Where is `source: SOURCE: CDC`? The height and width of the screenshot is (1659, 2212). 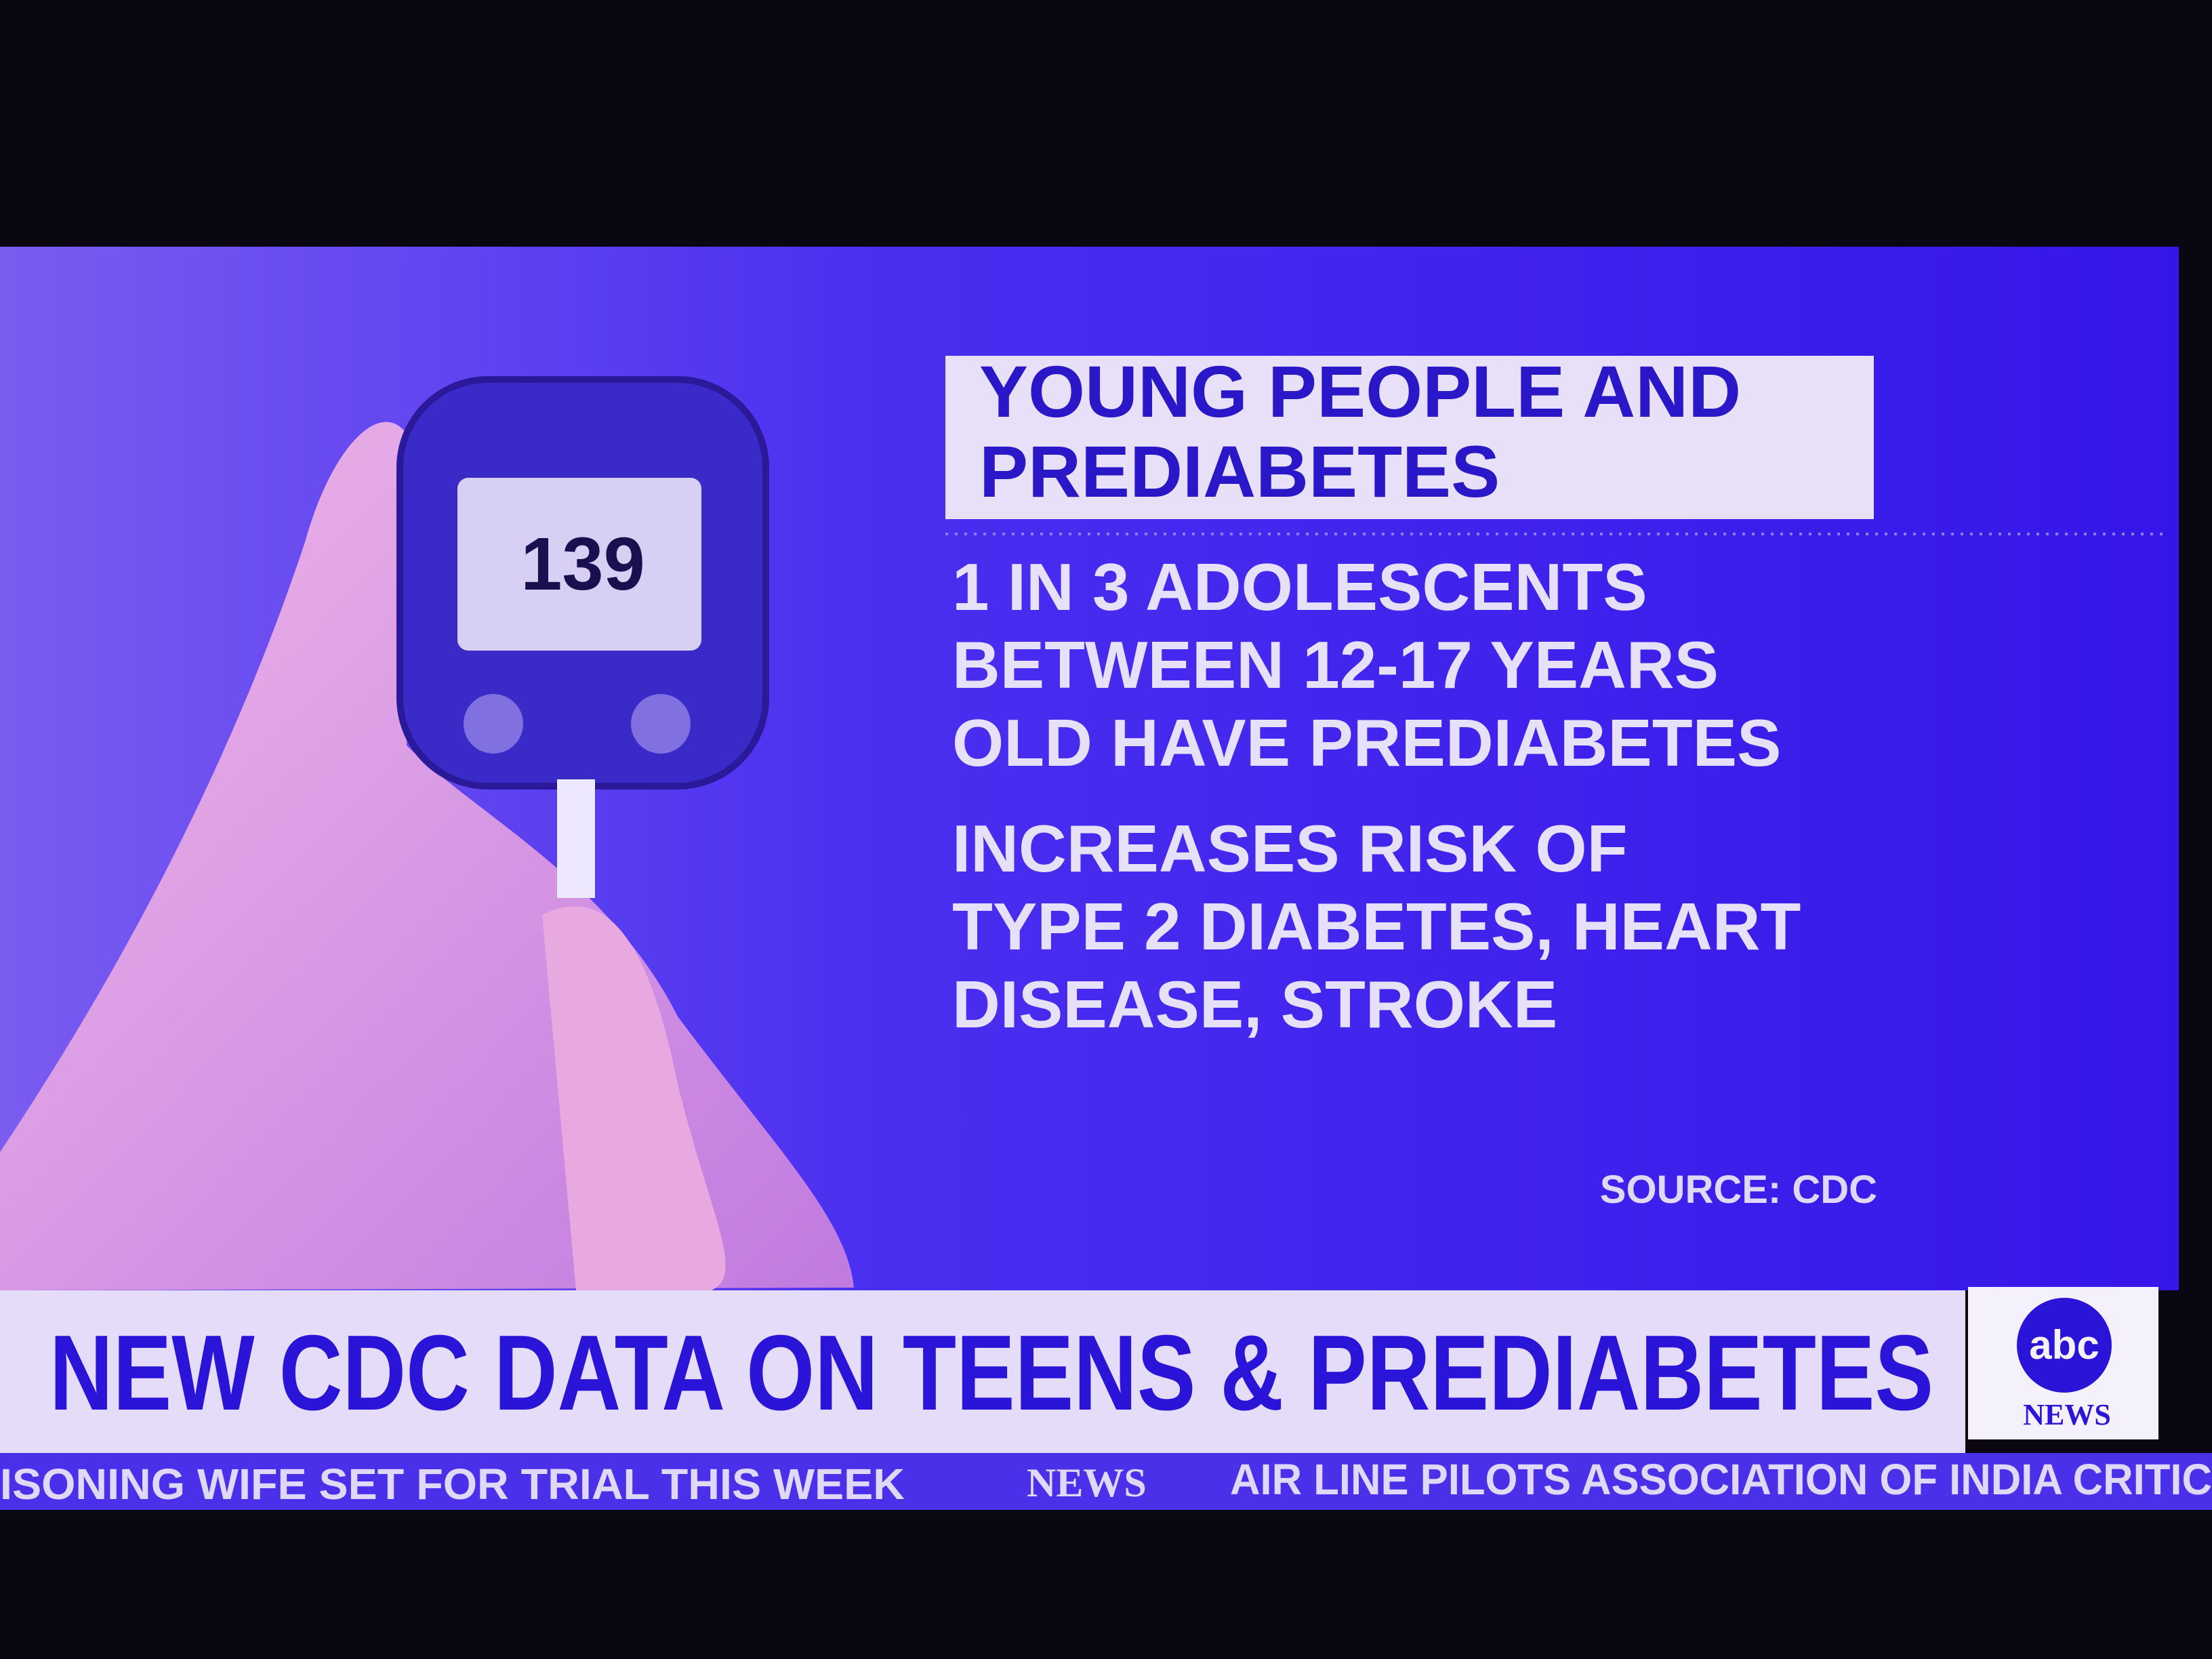 source: SOURCE: CDC is located at coordinates (1738, 1190).